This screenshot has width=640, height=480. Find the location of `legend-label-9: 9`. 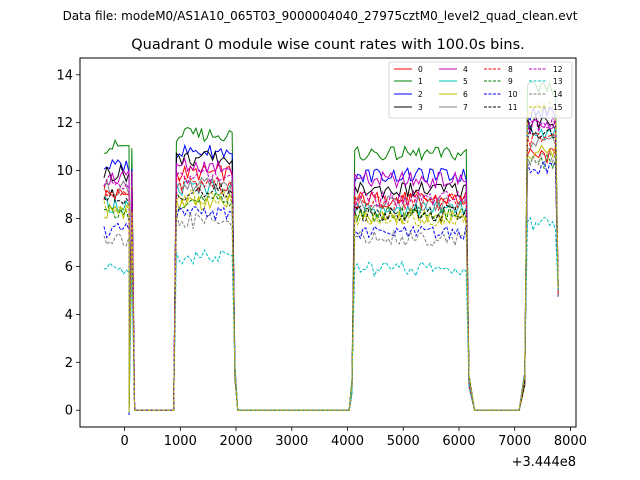

legend-label-9: 9 is located at coordinates (510, 81).